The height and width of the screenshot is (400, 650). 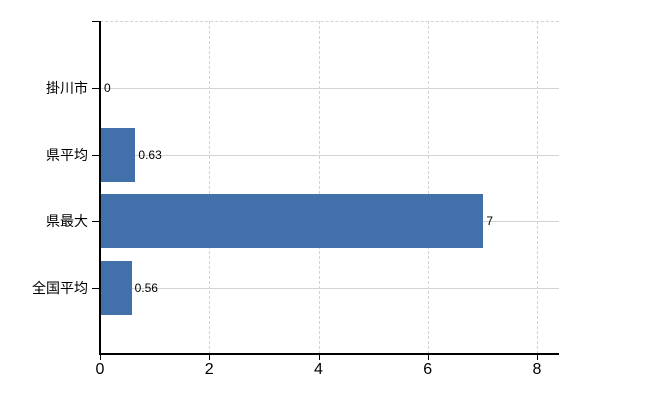 What do you see at coordinates (318, 369) in the screenshot?
I see `x-axis-tick-label: 4` at bounding box center [318, 369].